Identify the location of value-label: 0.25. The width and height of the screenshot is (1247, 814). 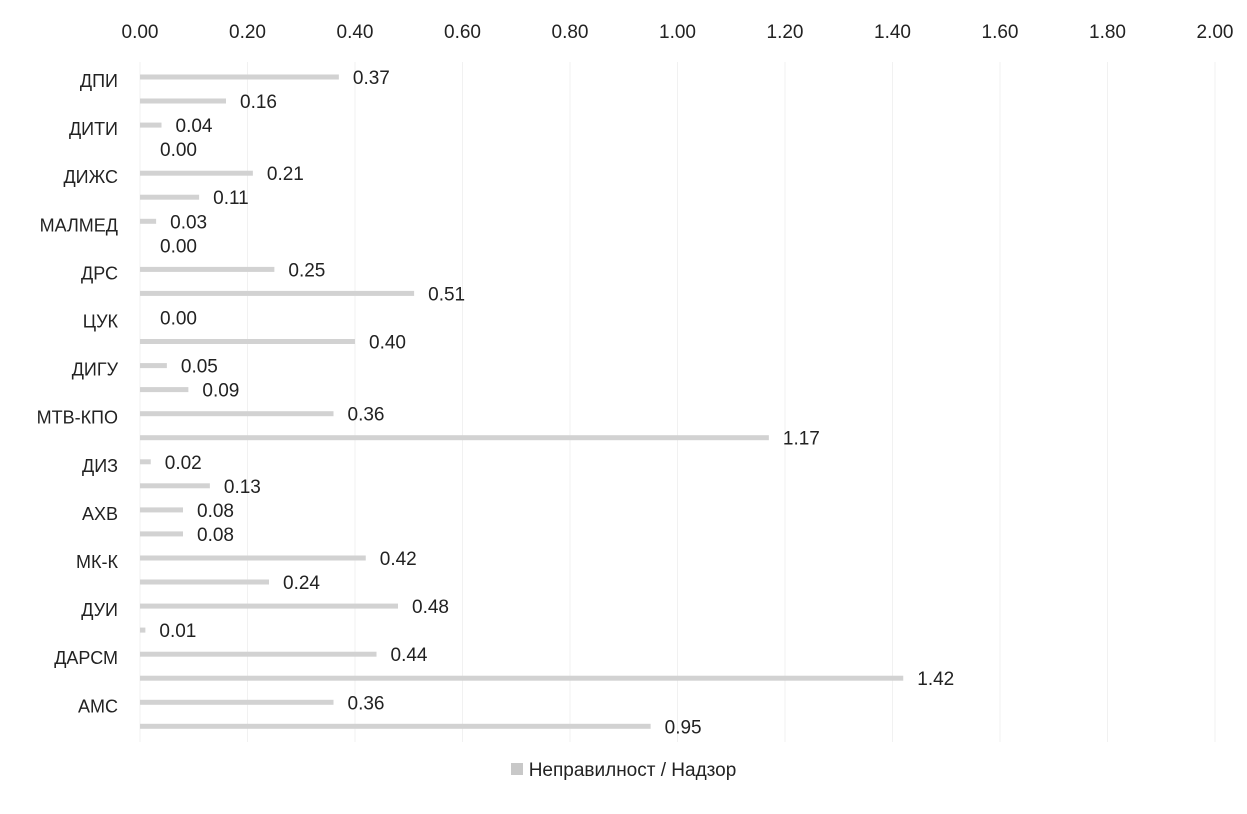
(306, 270).